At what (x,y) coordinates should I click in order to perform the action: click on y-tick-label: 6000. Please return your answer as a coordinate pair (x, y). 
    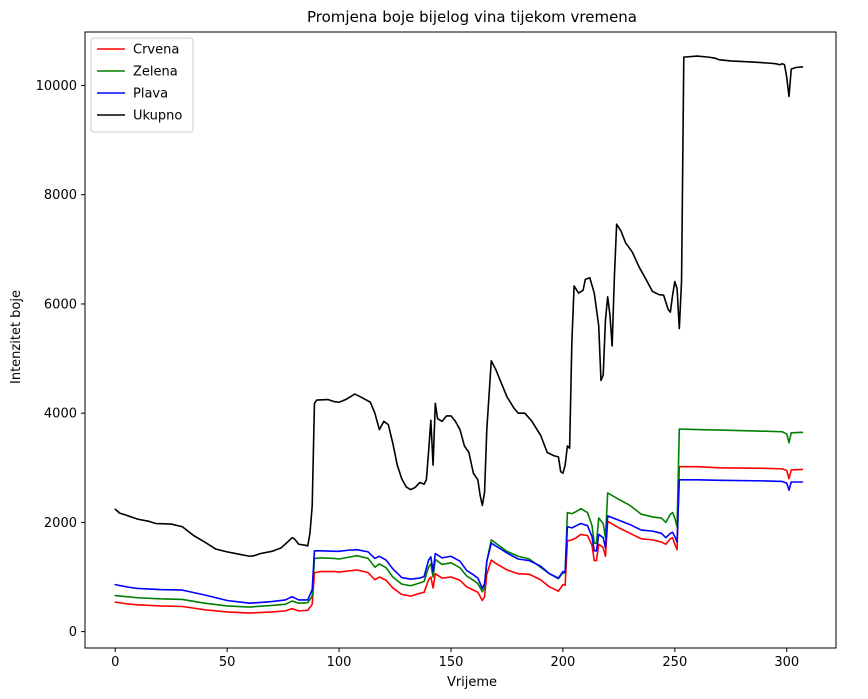
    Looking at the image, I should click on (60, 304).